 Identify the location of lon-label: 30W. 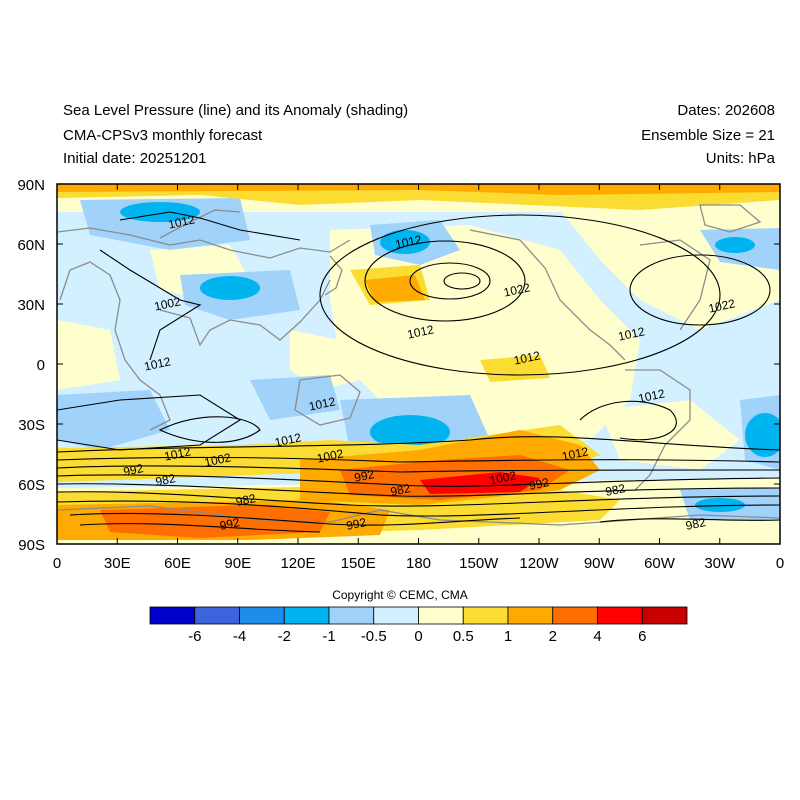
(720, 563).